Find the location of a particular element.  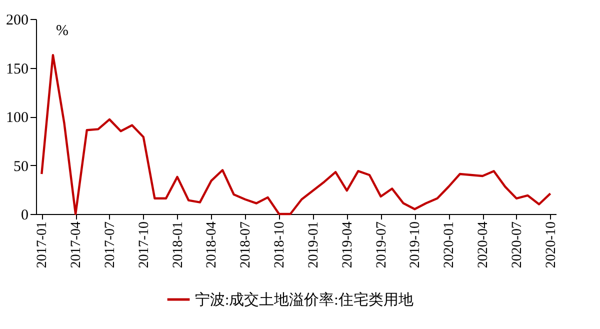

x-tick-label: 2017-10 is located at coordinates (144, 245).